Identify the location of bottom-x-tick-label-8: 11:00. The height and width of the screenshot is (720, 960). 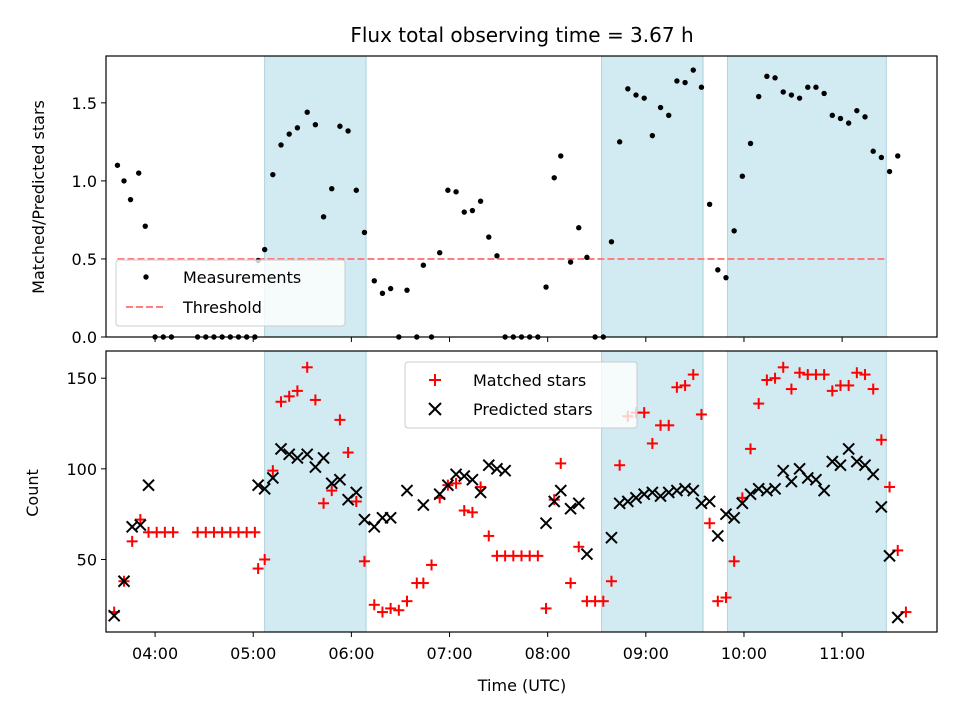
(842, 653).